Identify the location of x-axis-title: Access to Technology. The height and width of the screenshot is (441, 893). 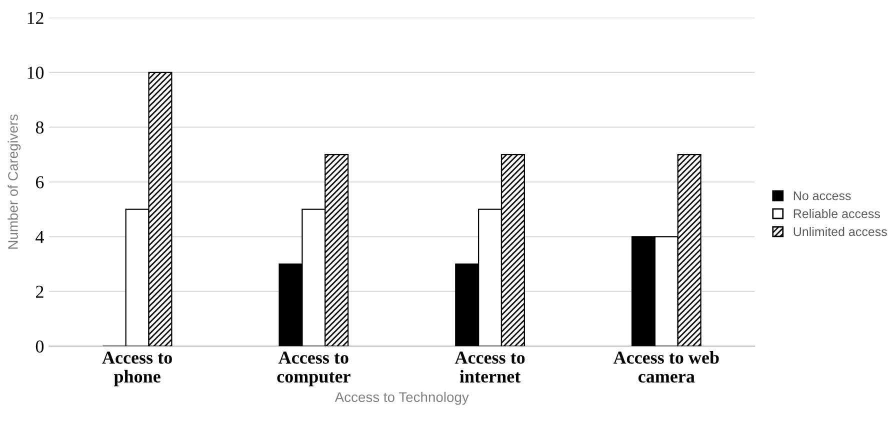
(401, 398).